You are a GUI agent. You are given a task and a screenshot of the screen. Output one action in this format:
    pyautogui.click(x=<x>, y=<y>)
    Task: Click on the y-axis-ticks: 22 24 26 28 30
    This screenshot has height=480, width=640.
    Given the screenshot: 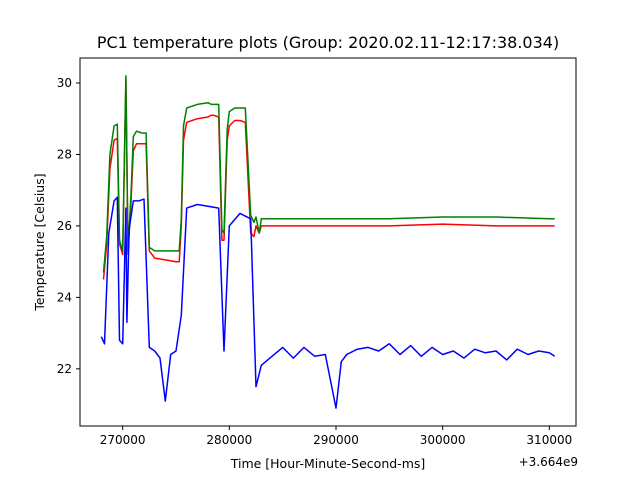 What is the action you would take?
    pyautogui.click(x=68, y=226)
    